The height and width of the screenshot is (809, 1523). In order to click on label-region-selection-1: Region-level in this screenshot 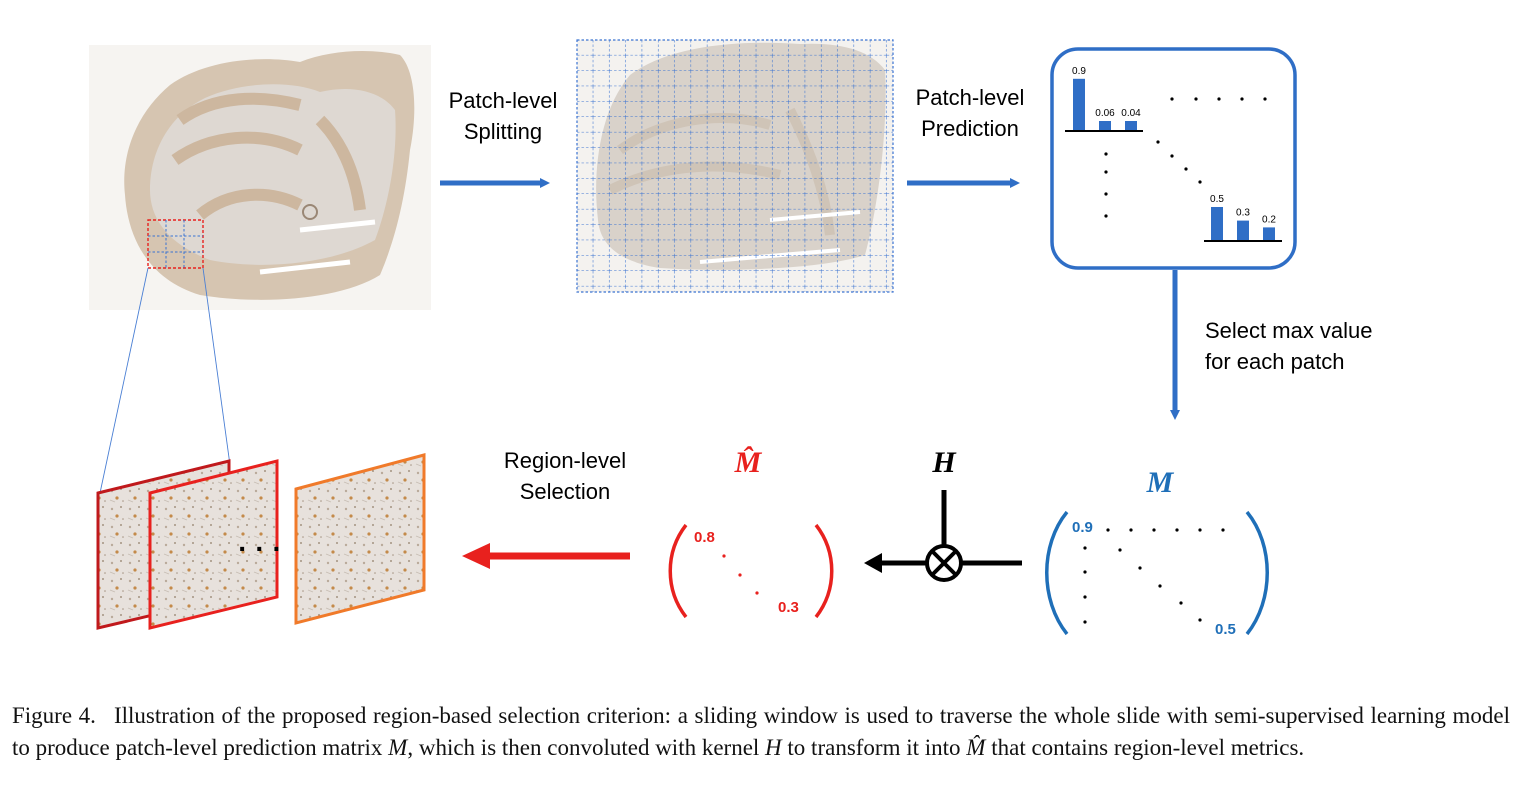, I will do `click(565, 460)`.